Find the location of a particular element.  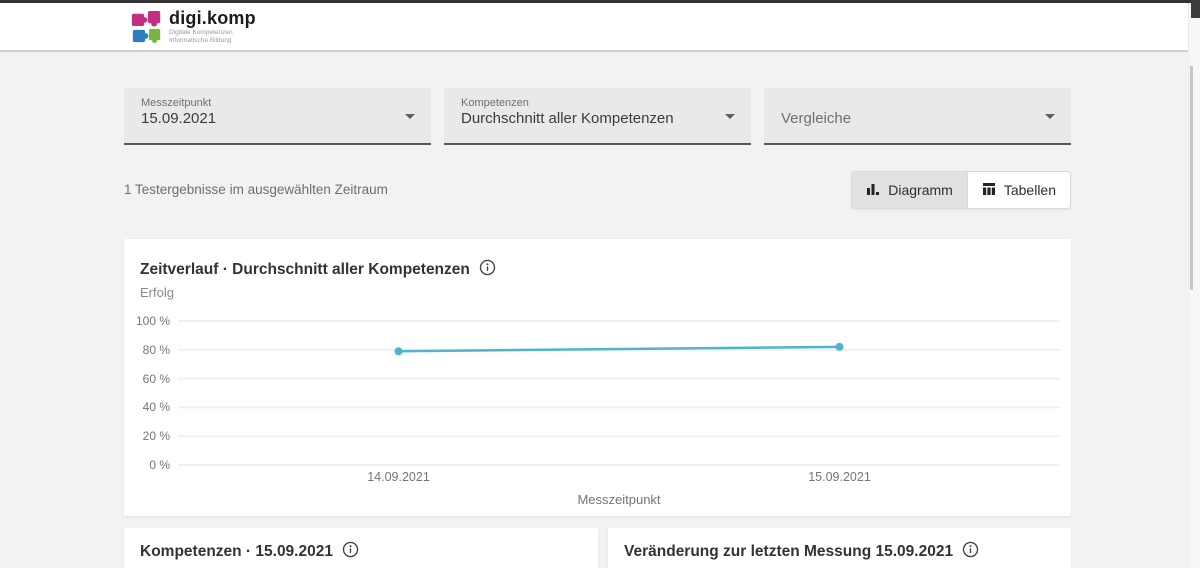

kompetenzen-card: Kompetenzen · 15.09.2021 is located at coordinates (361, 548).